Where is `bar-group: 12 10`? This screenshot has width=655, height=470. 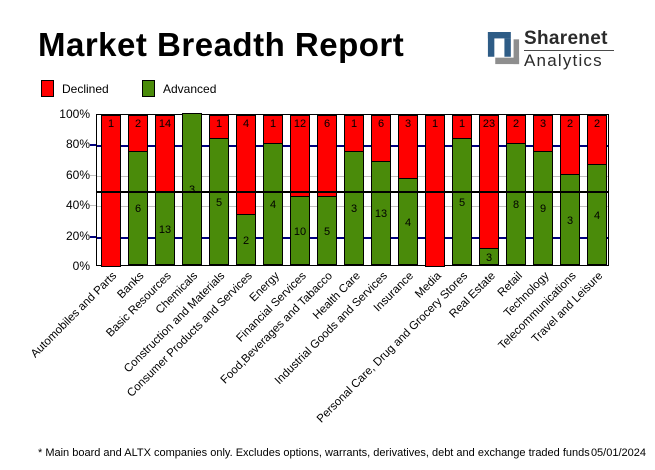 bar-group: 12 10 is located at coordinates (300, 190).